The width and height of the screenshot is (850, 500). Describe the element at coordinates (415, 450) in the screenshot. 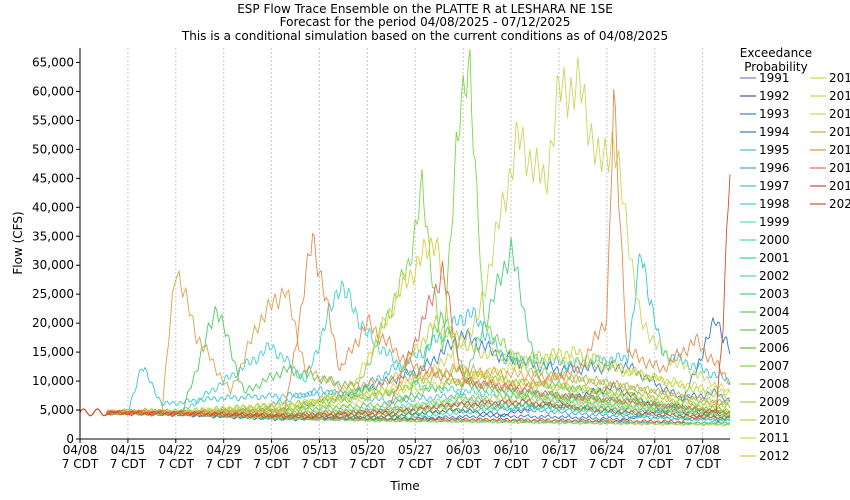

I see `x-tick-date: 05/27` at that location.